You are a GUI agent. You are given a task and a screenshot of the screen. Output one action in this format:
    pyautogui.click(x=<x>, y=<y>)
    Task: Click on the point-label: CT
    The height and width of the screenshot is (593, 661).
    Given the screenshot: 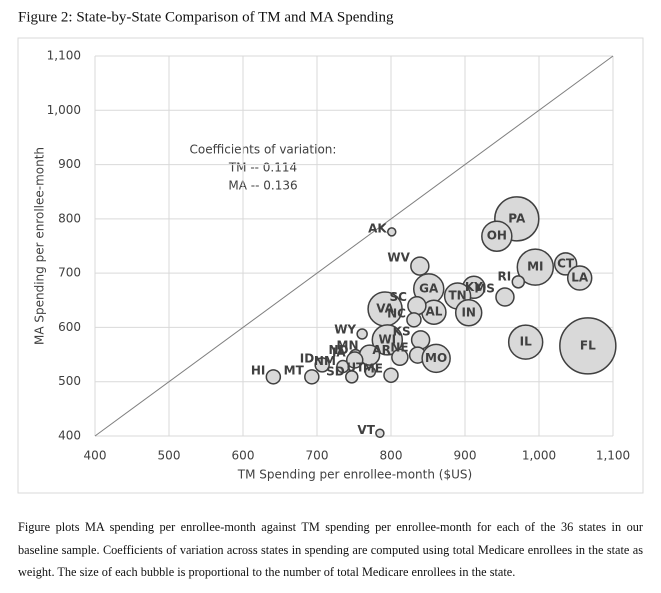 What is the action you would take?
    pyautogui.click(x=566, y=263)
    